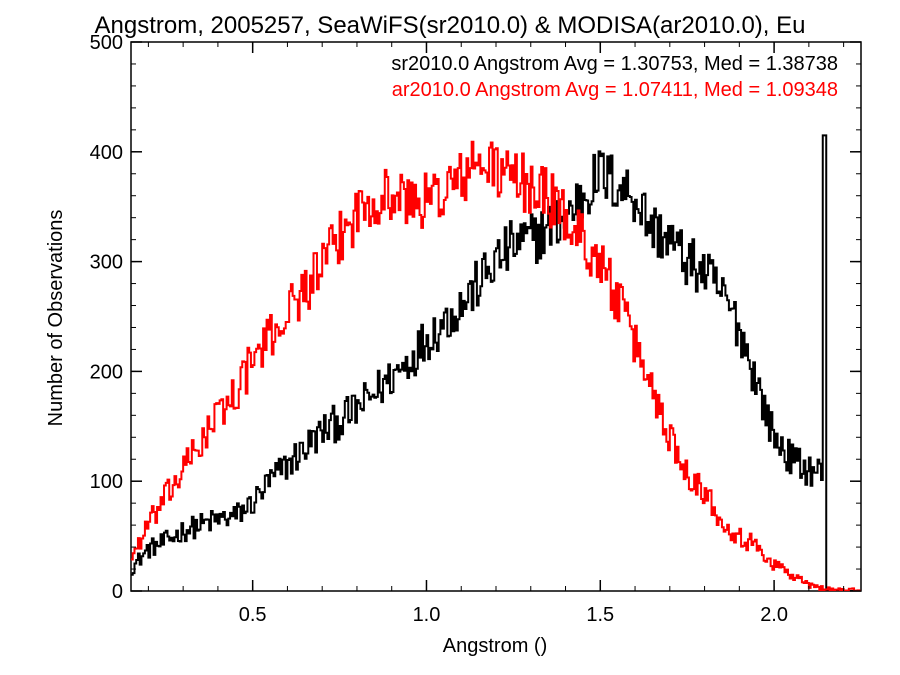 The height and width of the screenshot is (675, 900). What do you see at coordinates (106, 482) in the screenshot?
I see `y-tick-label: 100` at bounding box center [106, 482].